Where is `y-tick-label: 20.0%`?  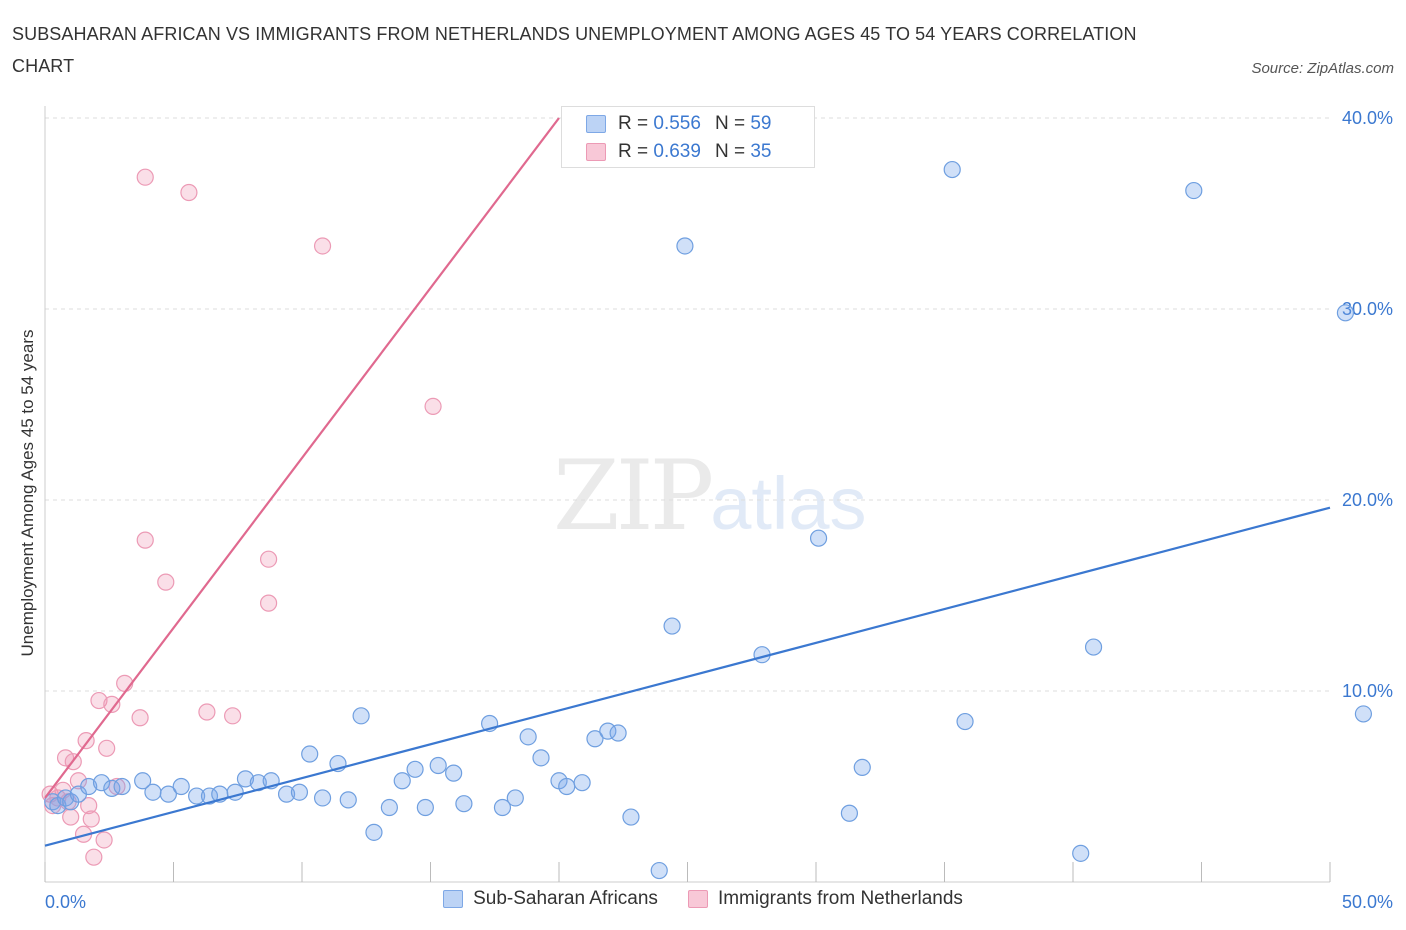 y-tick-label: 20.0% is located at coordinates (1367, 500).